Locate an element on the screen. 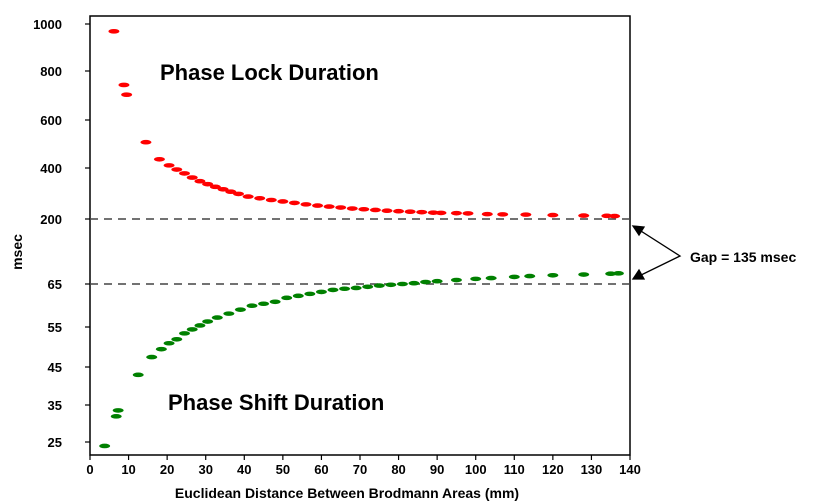  x-tick-label: 120 is located at coordinates (553, 469).